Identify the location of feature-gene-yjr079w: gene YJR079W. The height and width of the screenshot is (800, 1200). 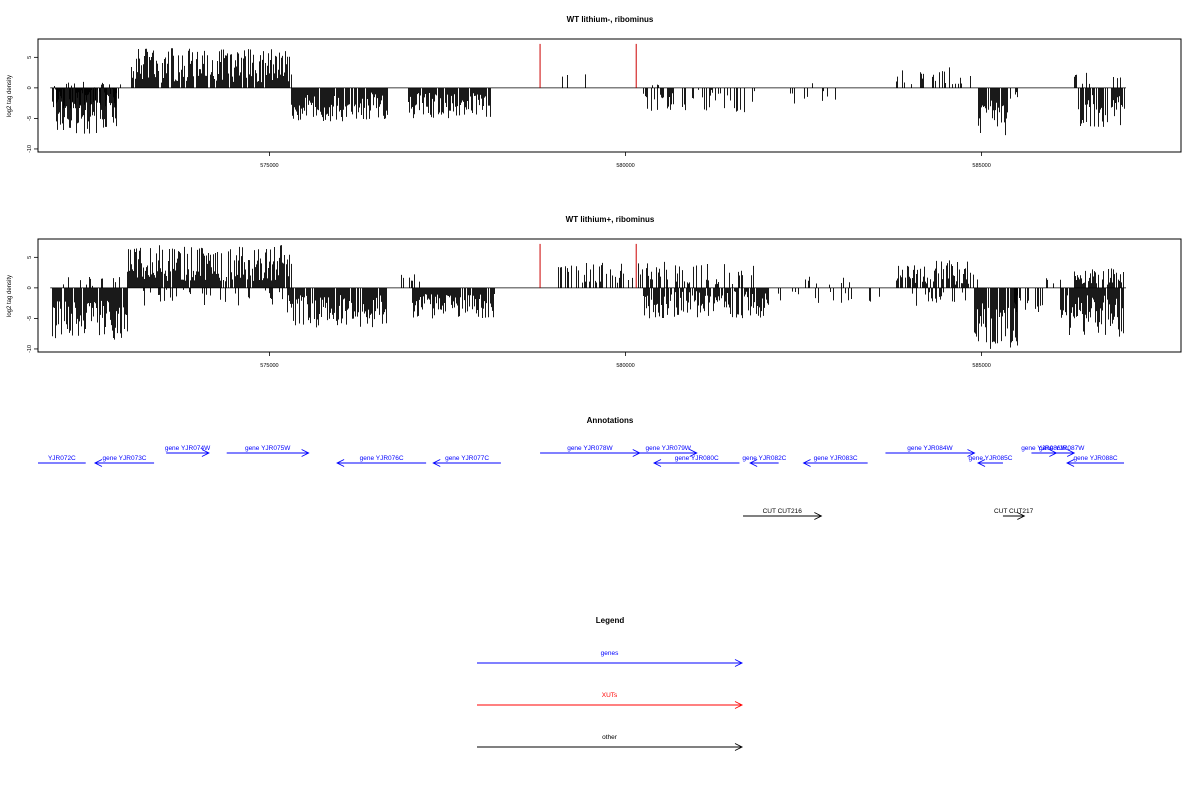
(668, 451).